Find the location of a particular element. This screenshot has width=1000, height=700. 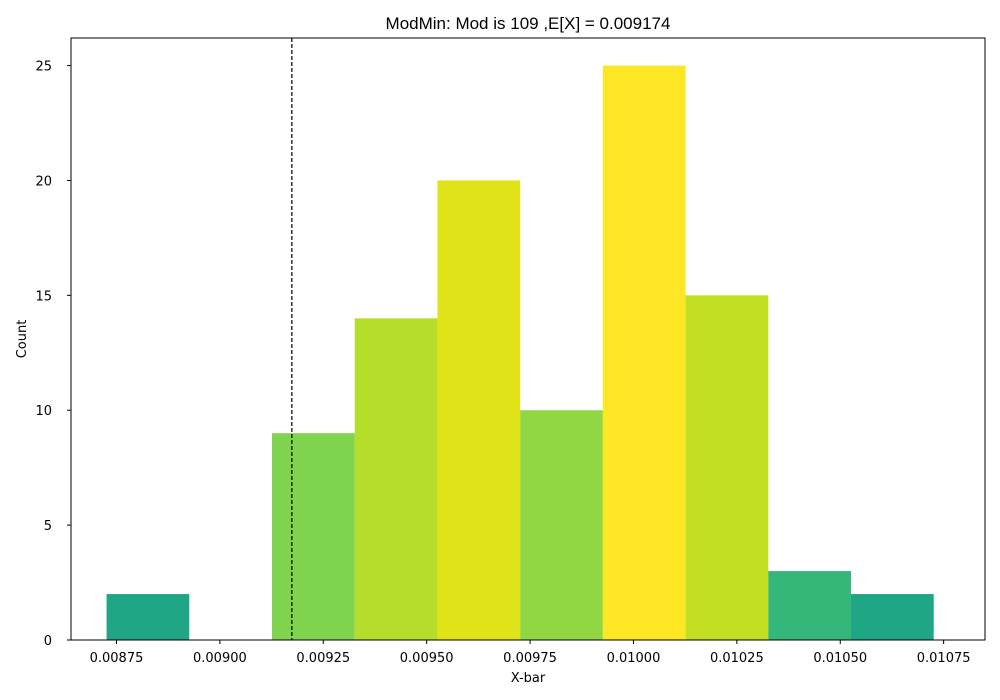

chart-title: ModMin: Mod is 109 ,E[X] = 0.009174 is located at coordinates (528, 23).